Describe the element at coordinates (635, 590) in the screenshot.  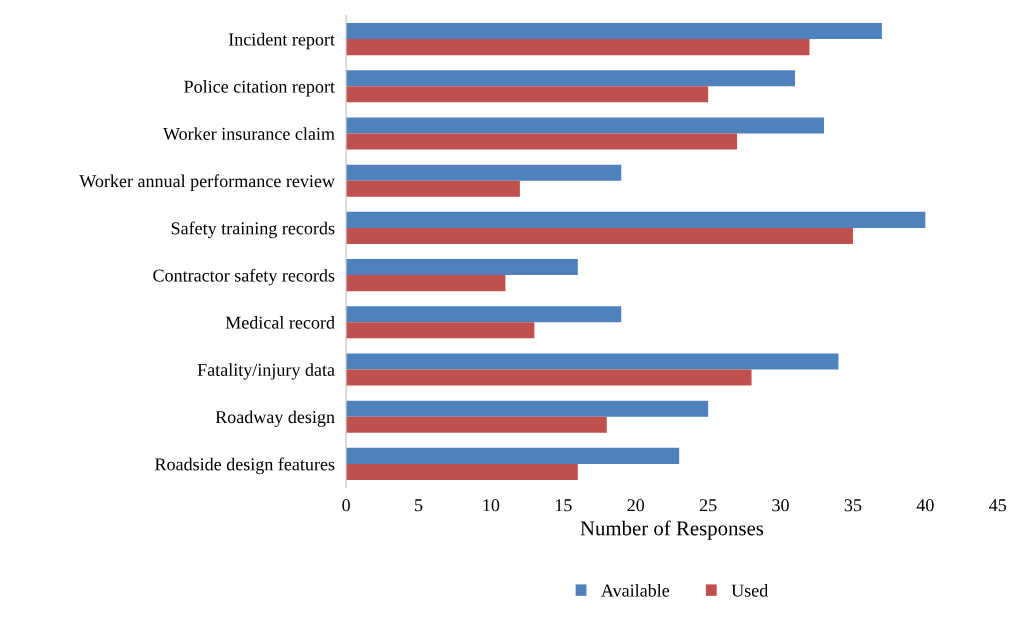
I see `legend-label: Available` at that location.